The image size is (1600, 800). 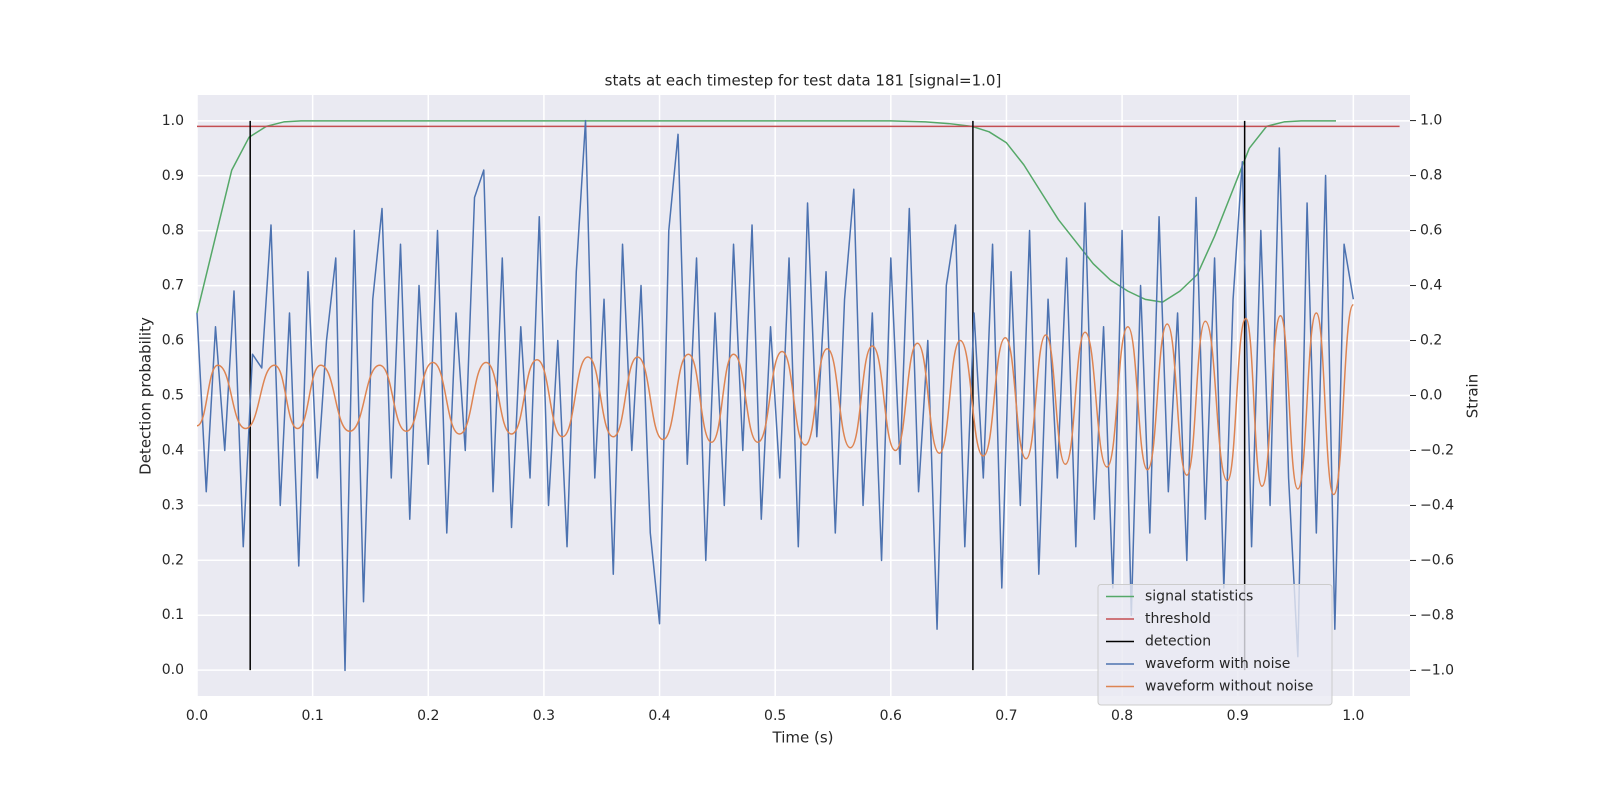 What do you see at coordinates (1217, 664) in the screenshot?
I see `legend-label: waveform with noise` at bounding box center [1217, 664].